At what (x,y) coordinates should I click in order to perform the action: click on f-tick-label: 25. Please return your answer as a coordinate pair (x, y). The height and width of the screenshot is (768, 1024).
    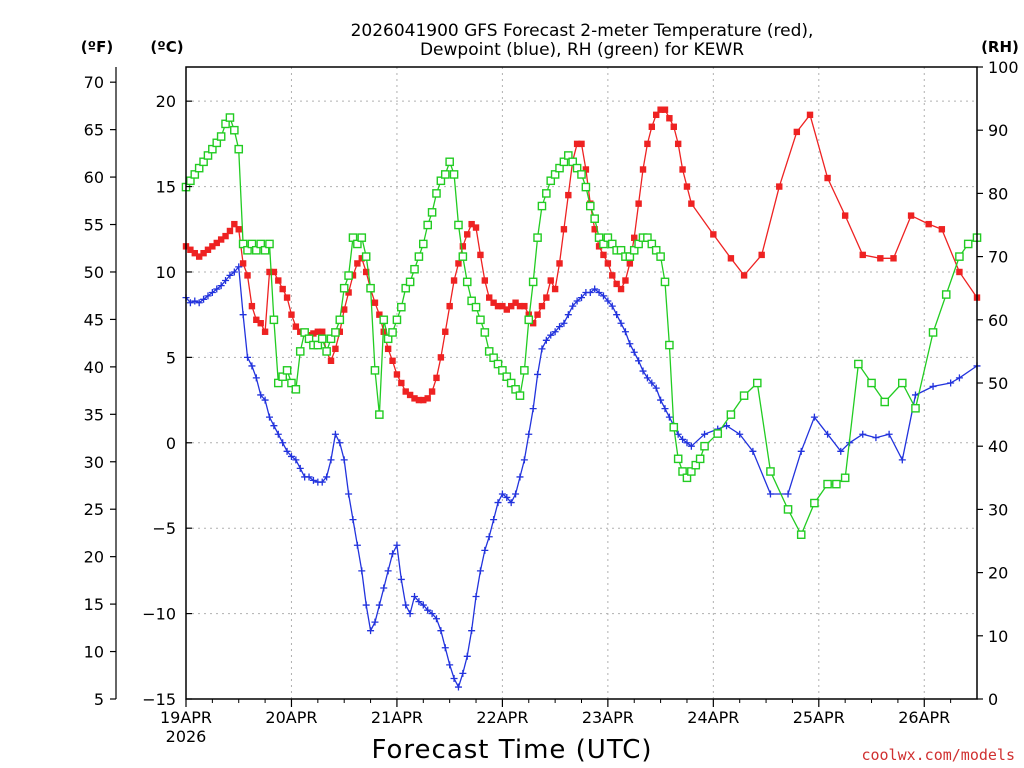
    Looking at the image, I should click on (94, 509).